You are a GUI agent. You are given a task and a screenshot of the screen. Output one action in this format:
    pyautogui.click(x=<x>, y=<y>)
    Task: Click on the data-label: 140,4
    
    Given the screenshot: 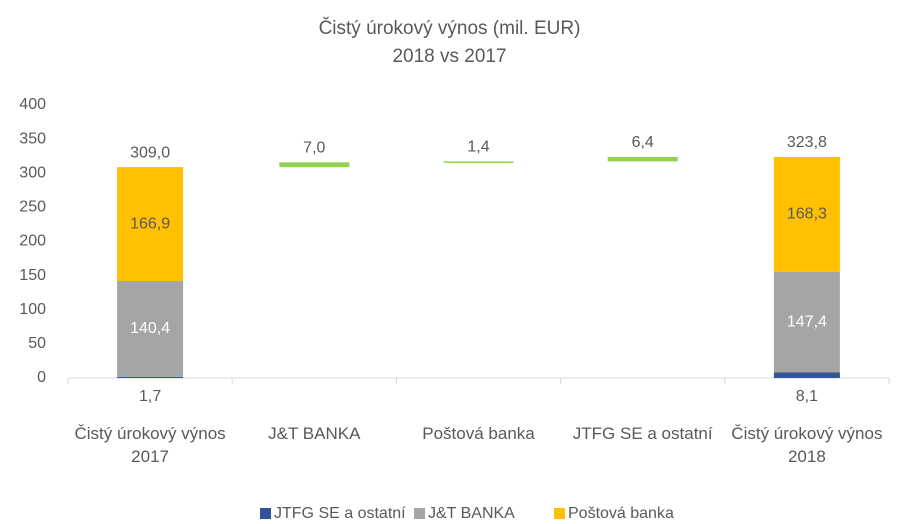 What is the action you would take?
    pyautogui.click(x=150, y=328)
    